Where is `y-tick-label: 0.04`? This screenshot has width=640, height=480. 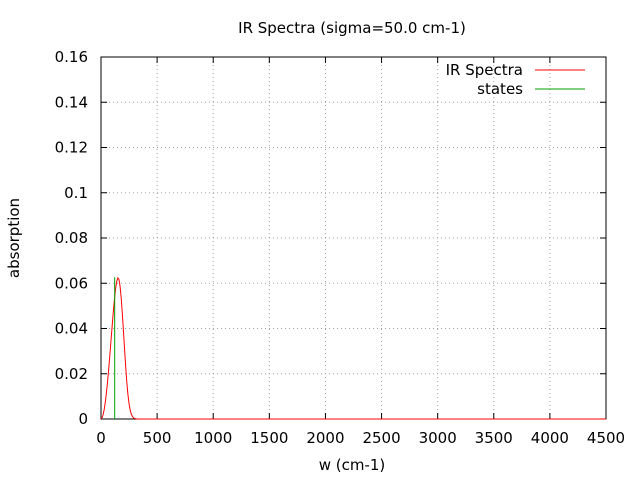
y-tick-label: 0.04 is located at coordinates (71, 329).